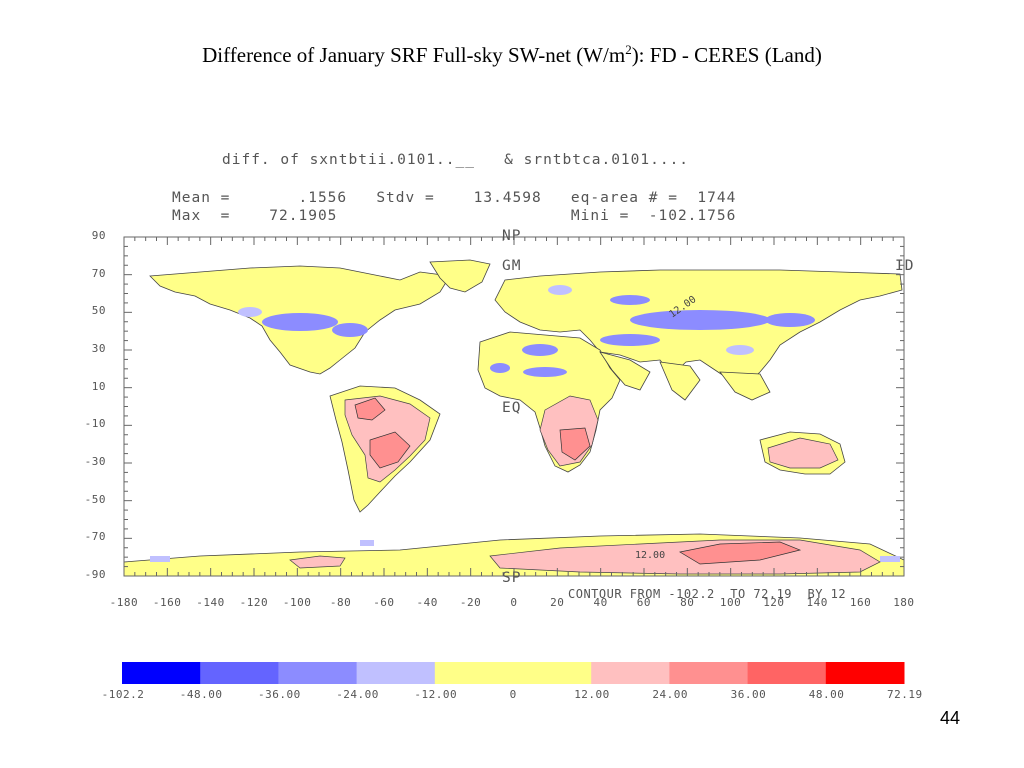 The width and height of the screenshot is (1024, 768). I want to click on x-tick-label: -40, so click(427, 602).